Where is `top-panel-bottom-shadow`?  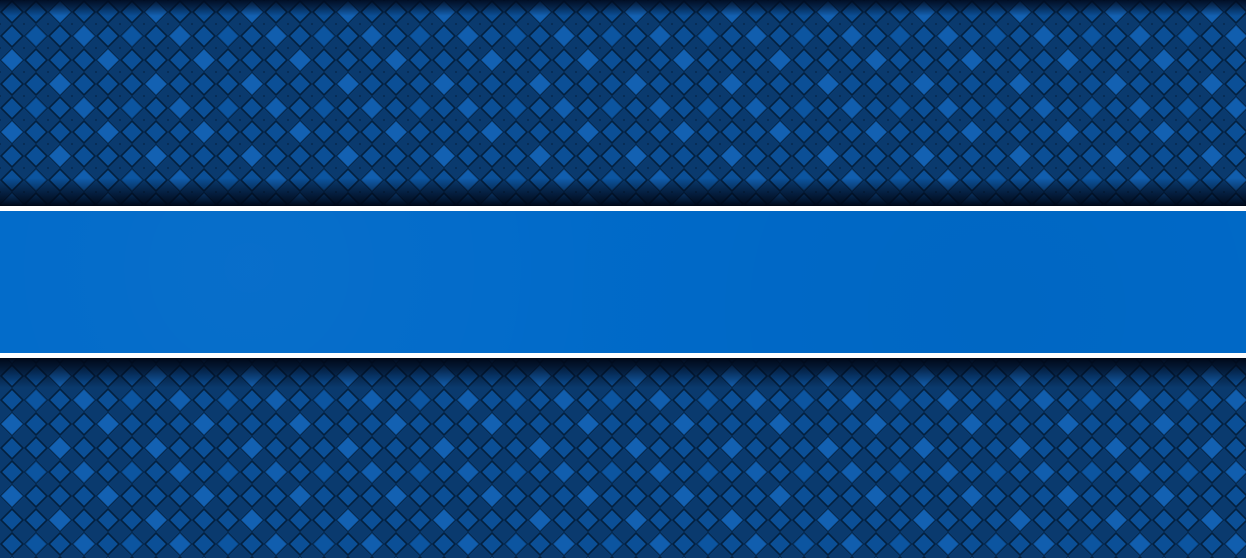
top-panel-bottom-shadow is located at coordinates (623, 192).